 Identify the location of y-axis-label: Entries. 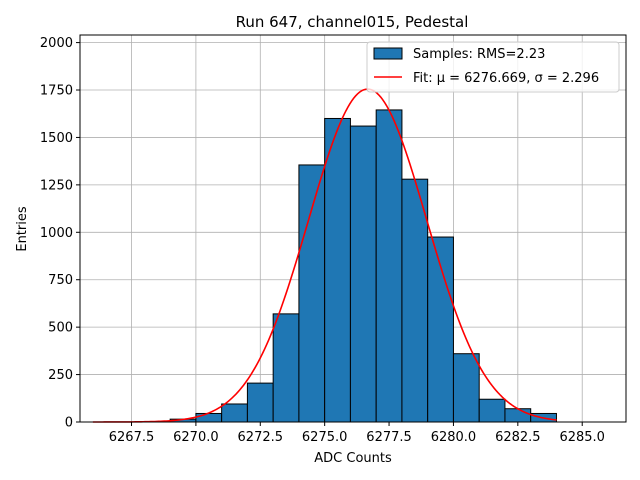
(22, 229).